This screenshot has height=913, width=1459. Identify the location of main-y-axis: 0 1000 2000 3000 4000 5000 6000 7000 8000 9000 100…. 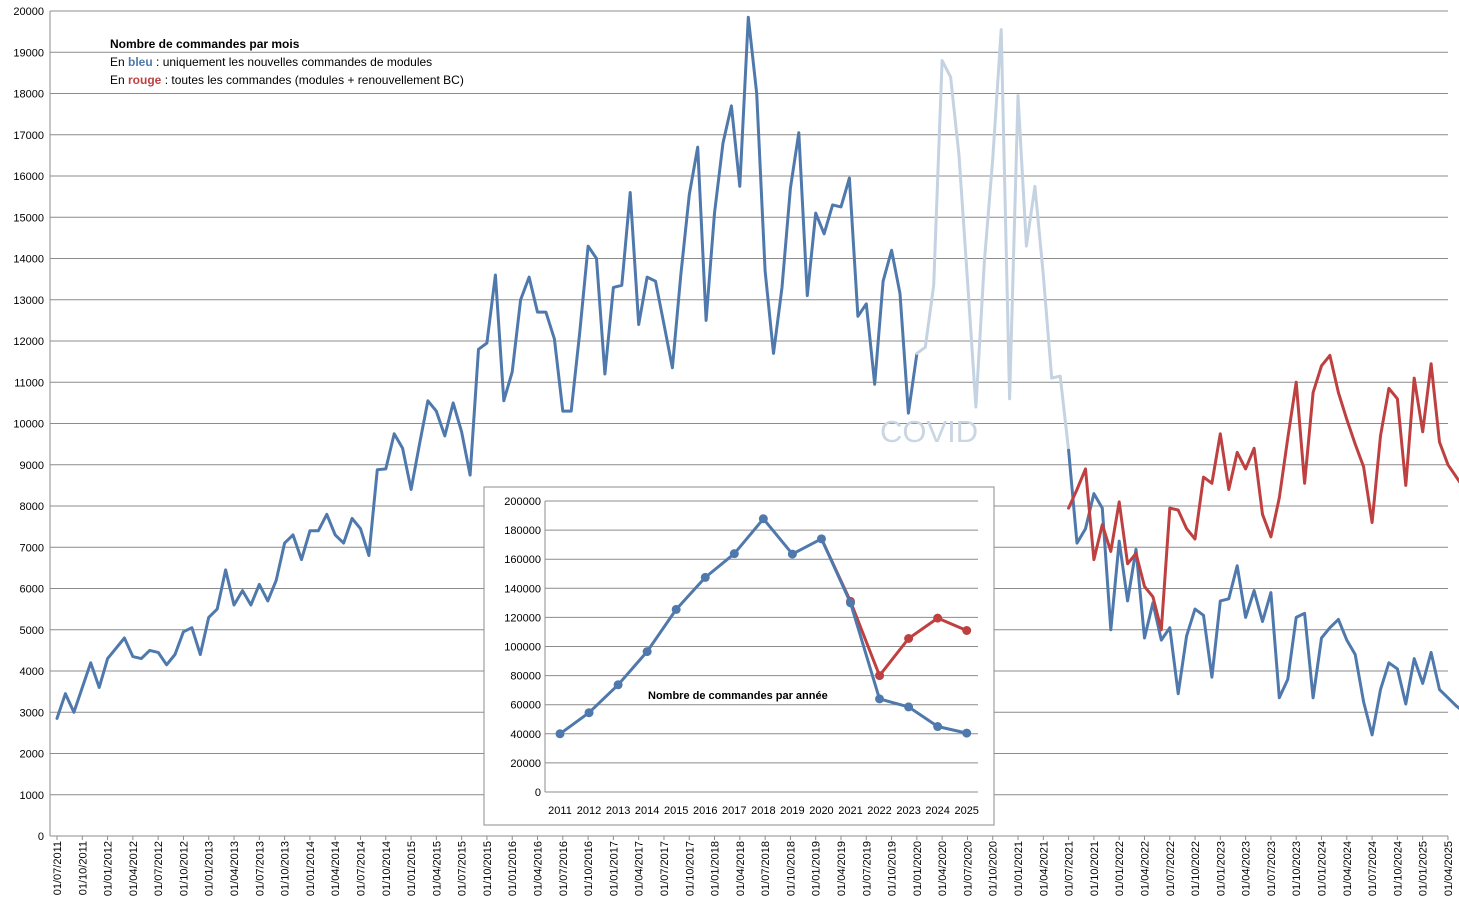
(28, 424).